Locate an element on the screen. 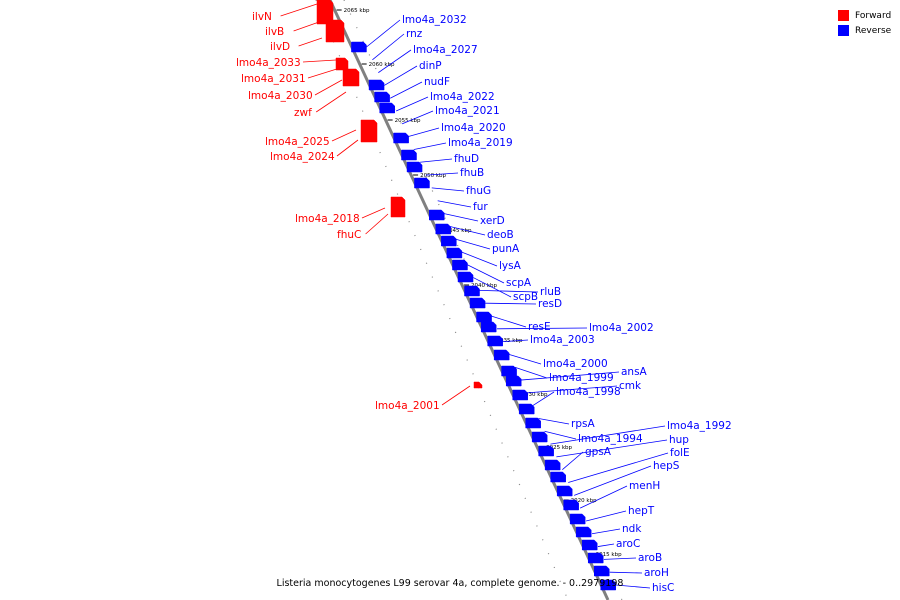  reverse-gene-label: fhuG is located at coordinates (478, 191).